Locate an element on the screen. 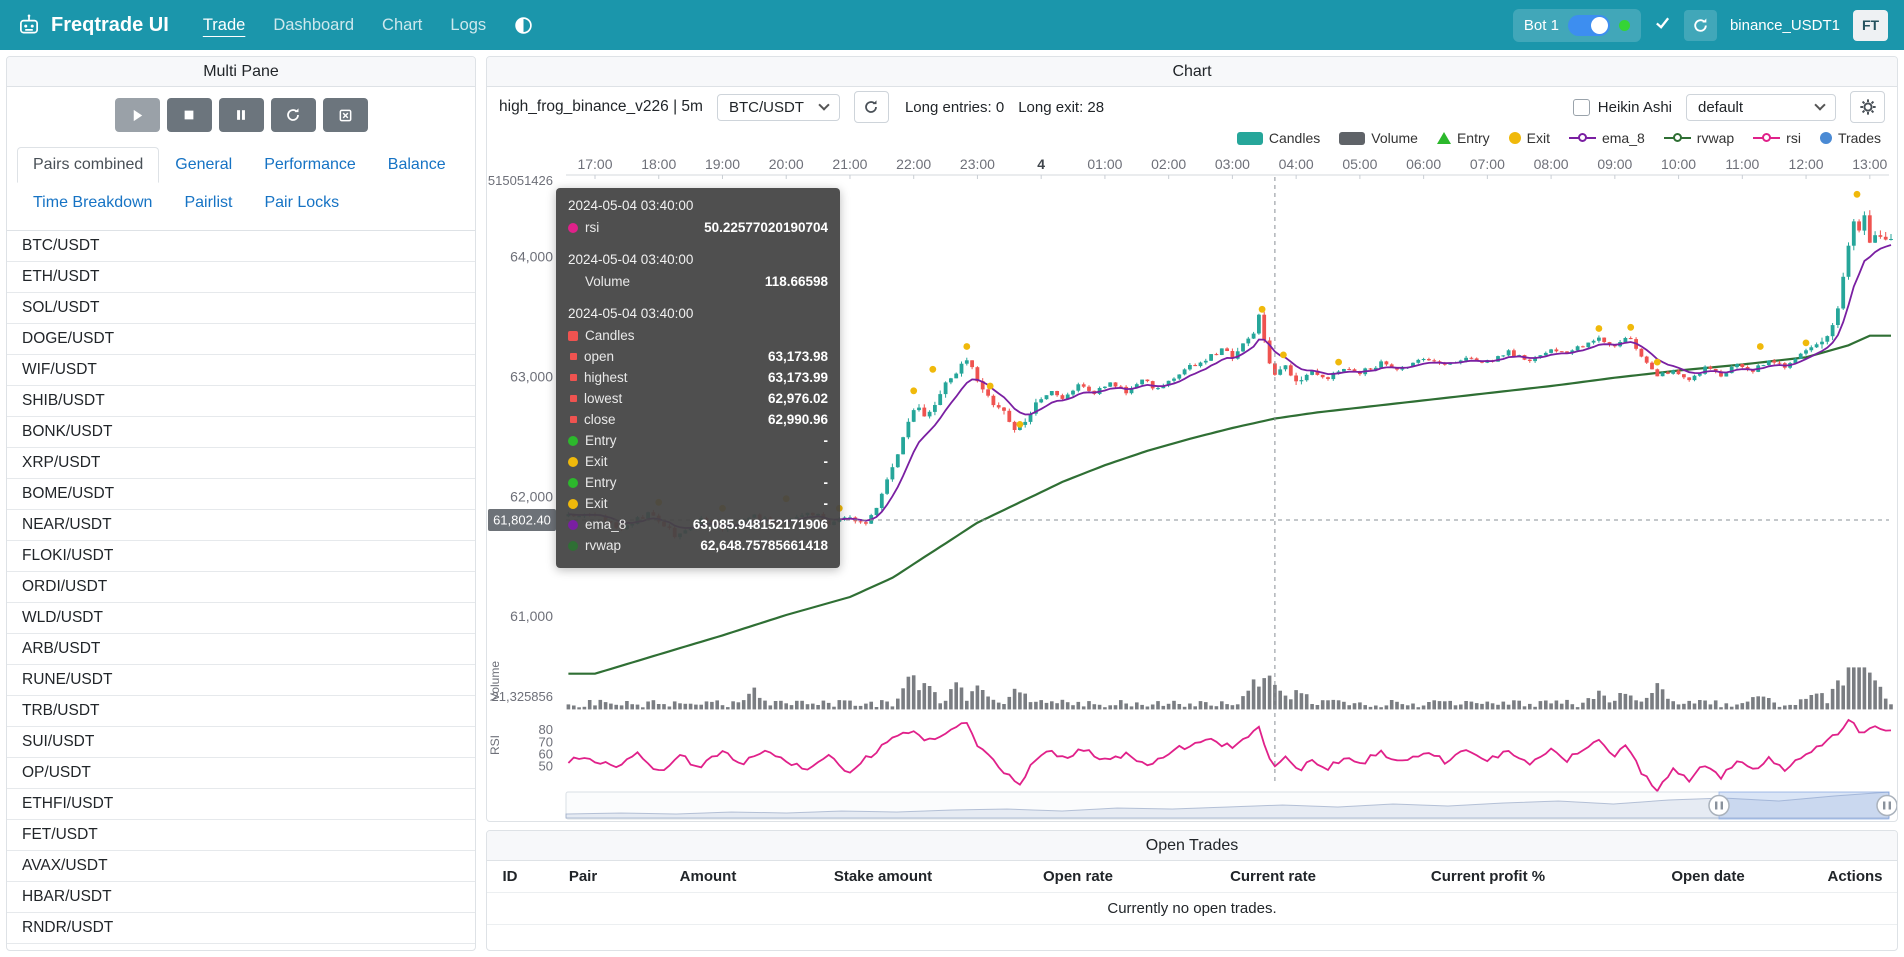 The height and width of the screenshot is (957, 1904). pair-item-sol: SOL/USDT is located at coordinates (241, 308).